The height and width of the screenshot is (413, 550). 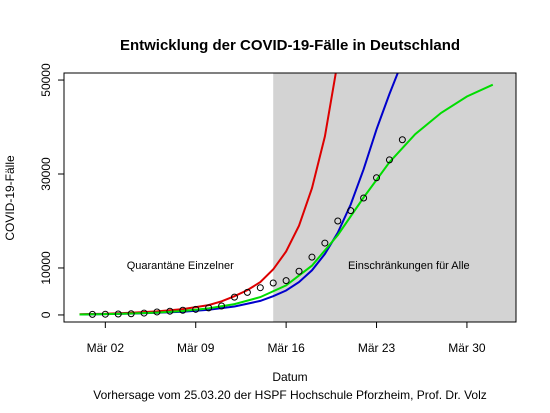 What do you see at coordinates (467, 348) in the screenshot?
I see `x-tick-label: Mär 30` at bounding box center [467, 348].